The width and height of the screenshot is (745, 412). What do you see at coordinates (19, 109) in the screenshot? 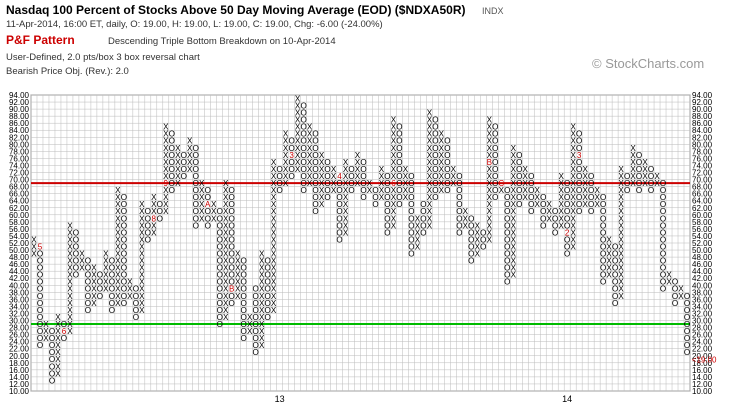
I see `y-tick-label-left: 90.00` at bounding box center [19, 109].